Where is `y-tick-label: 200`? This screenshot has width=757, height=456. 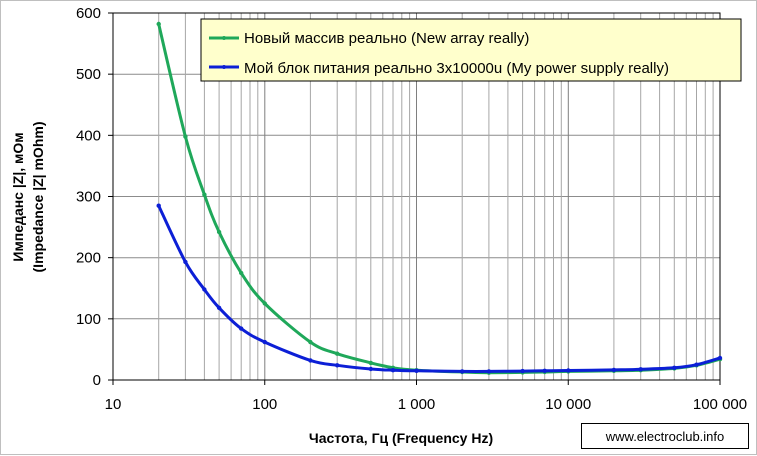 y-tick-label: 200 is located at coordinates (88, 258).